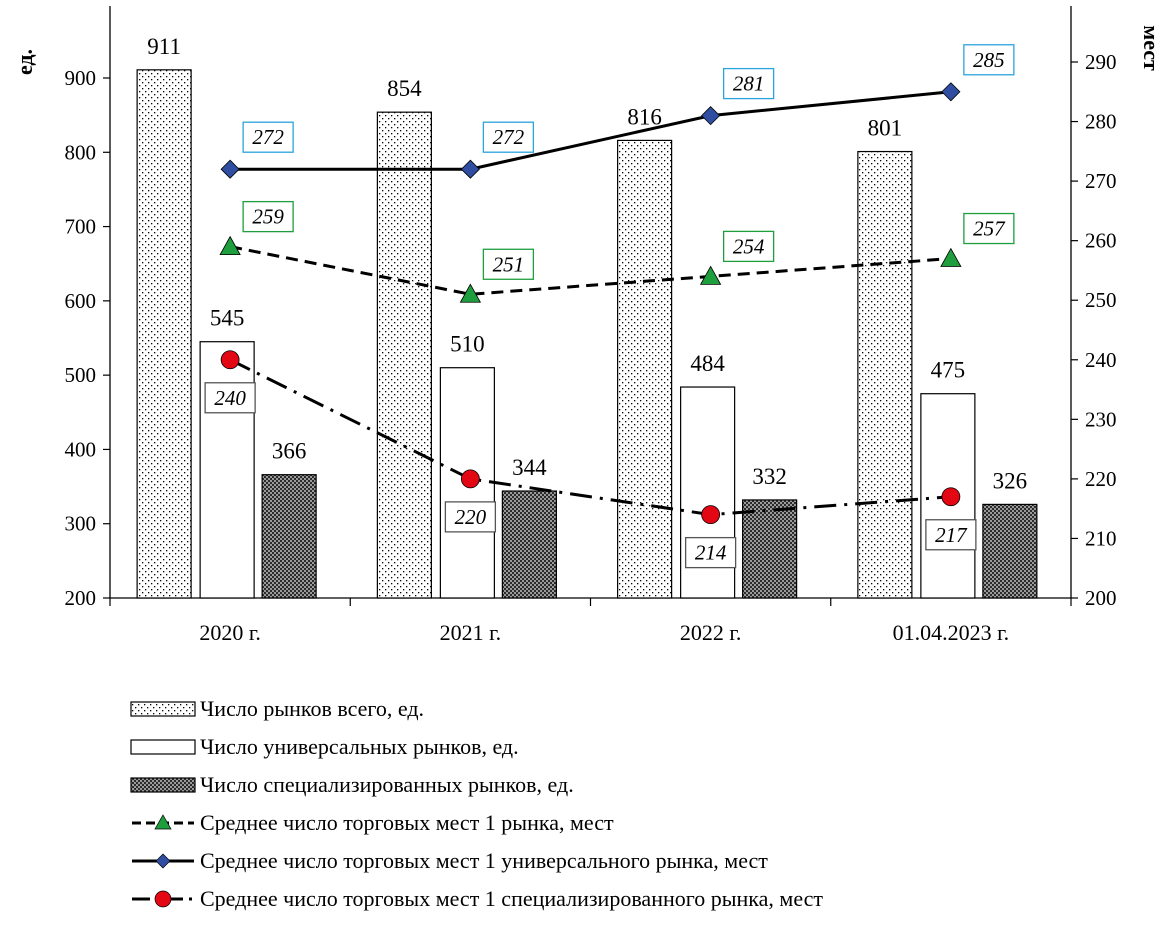  I want to click on bar-data-label: 816, so click(644, 116).